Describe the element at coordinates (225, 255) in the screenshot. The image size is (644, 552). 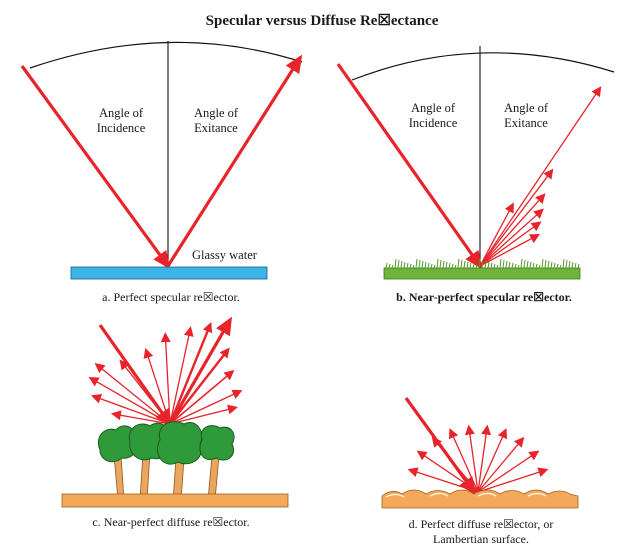
I see `surface-label-glassy-water: Glassy water` at that location.